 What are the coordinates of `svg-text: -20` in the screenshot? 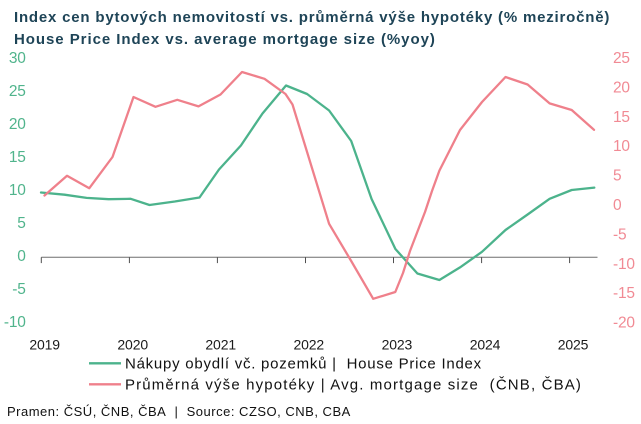 It's located at (624, 323).